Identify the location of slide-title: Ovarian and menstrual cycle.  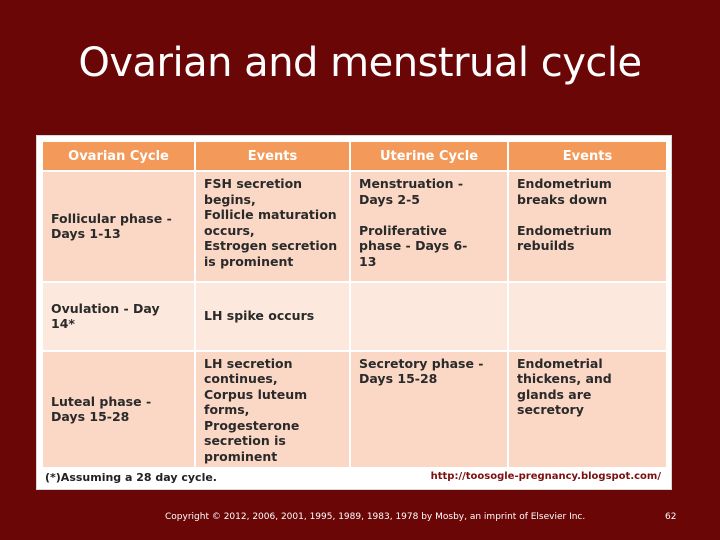
(360, 63).